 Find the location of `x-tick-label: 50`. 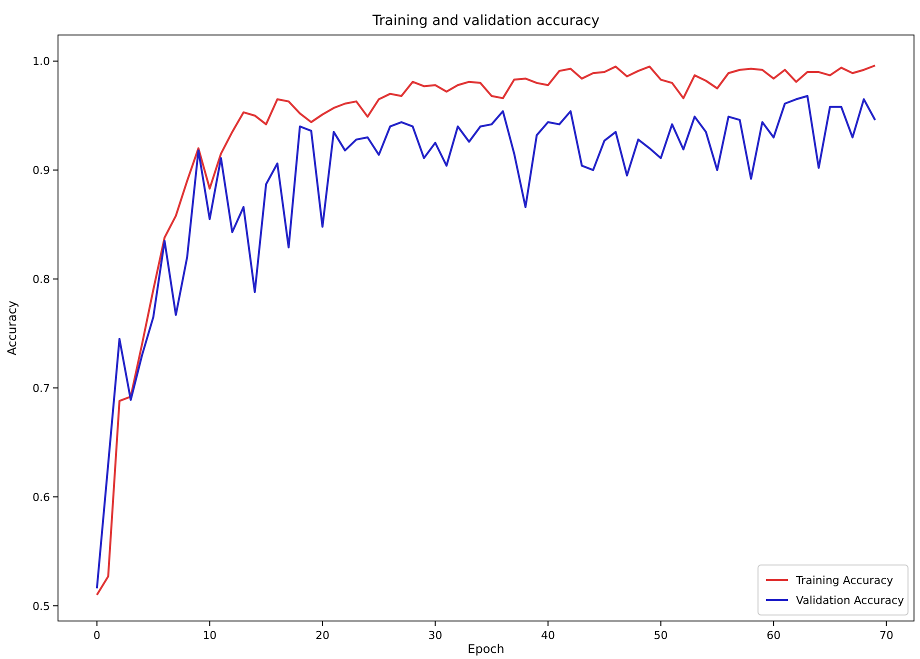

x-tick-label: 50 is located at coordinates (661, 635).